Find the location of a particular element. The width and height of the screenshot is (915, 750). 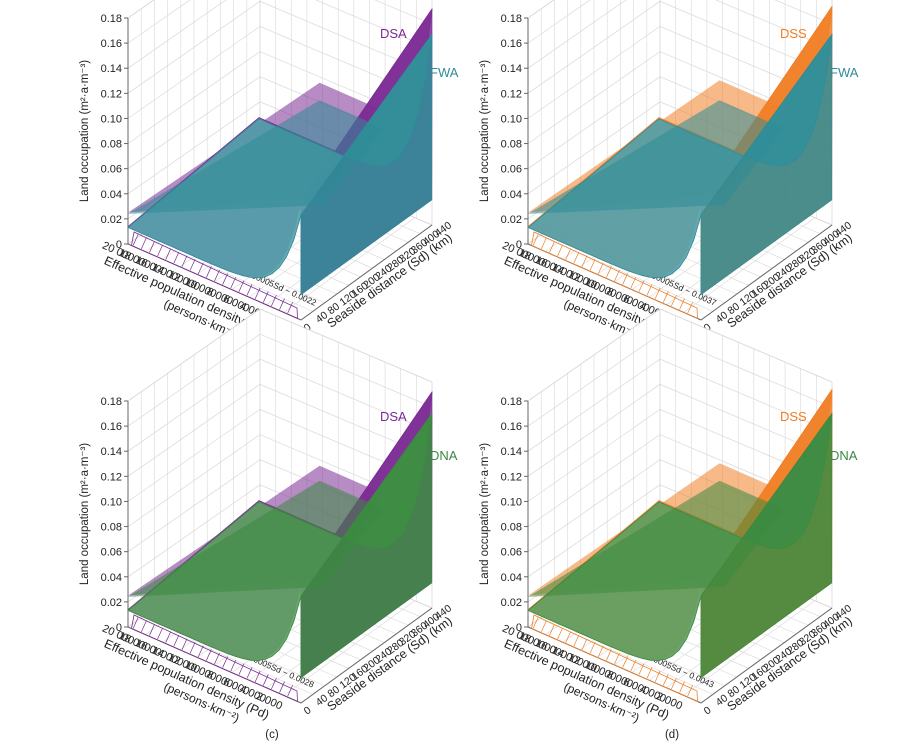

surface-plateau is located at coordinates (256, 538).